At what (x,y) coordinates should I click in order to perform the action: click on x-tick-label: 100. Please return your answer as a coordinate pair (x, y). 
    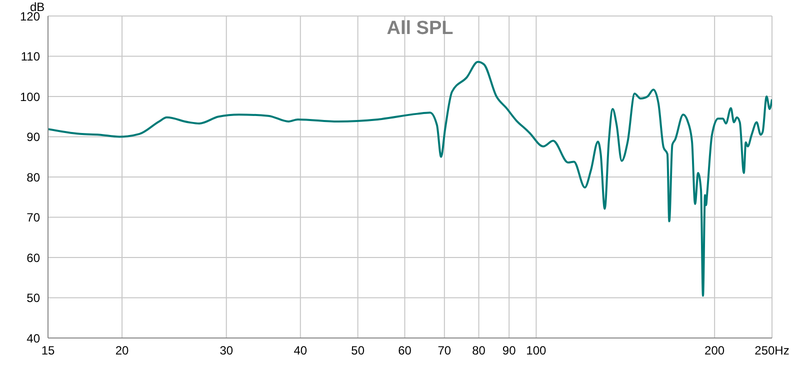
    Looking at the image, I should click on (536, 351).